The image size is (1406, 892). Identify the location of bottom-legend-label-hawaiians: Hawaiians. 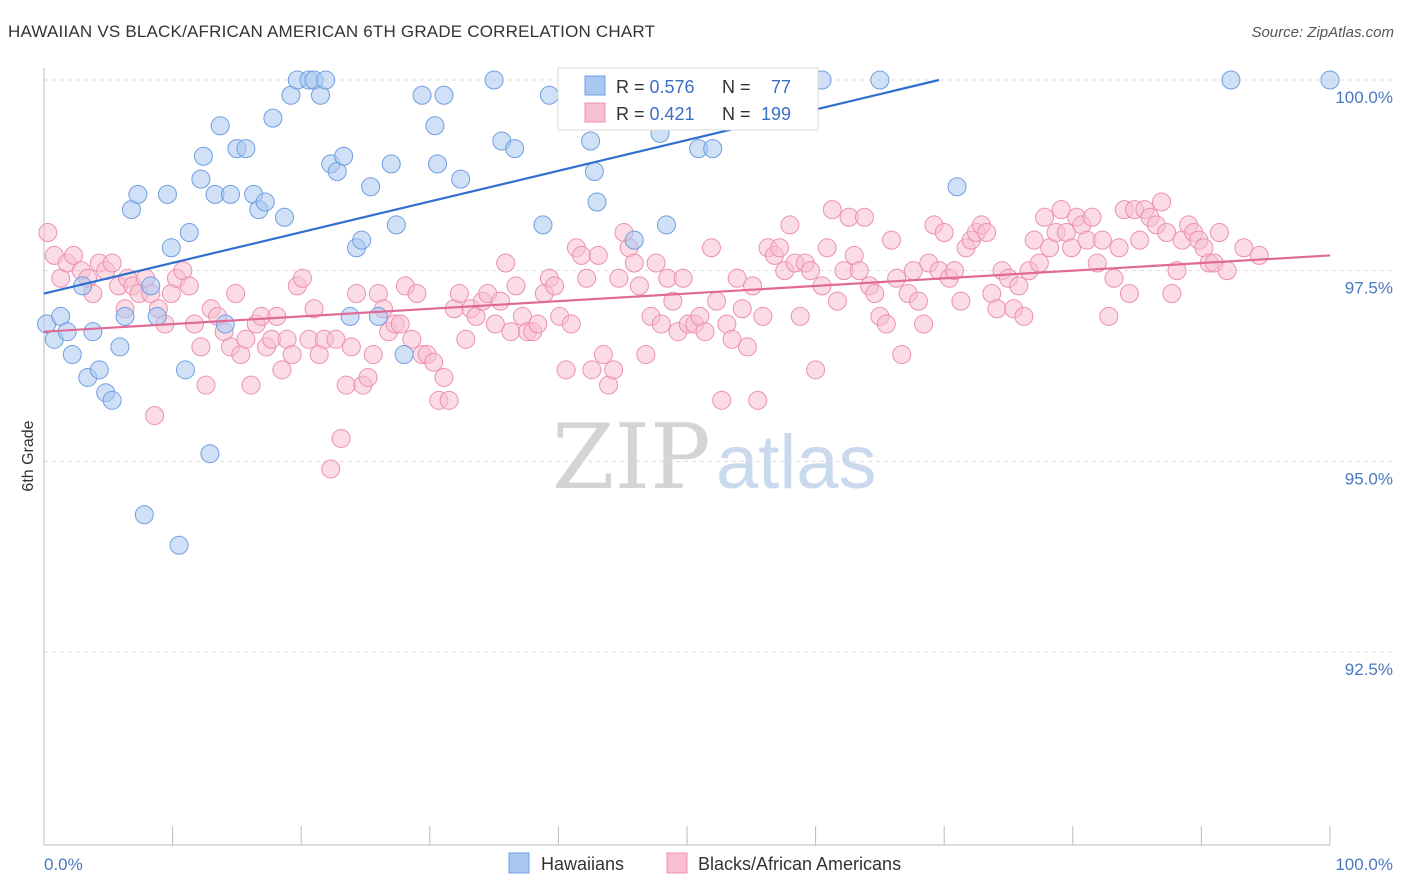
(582, 864).